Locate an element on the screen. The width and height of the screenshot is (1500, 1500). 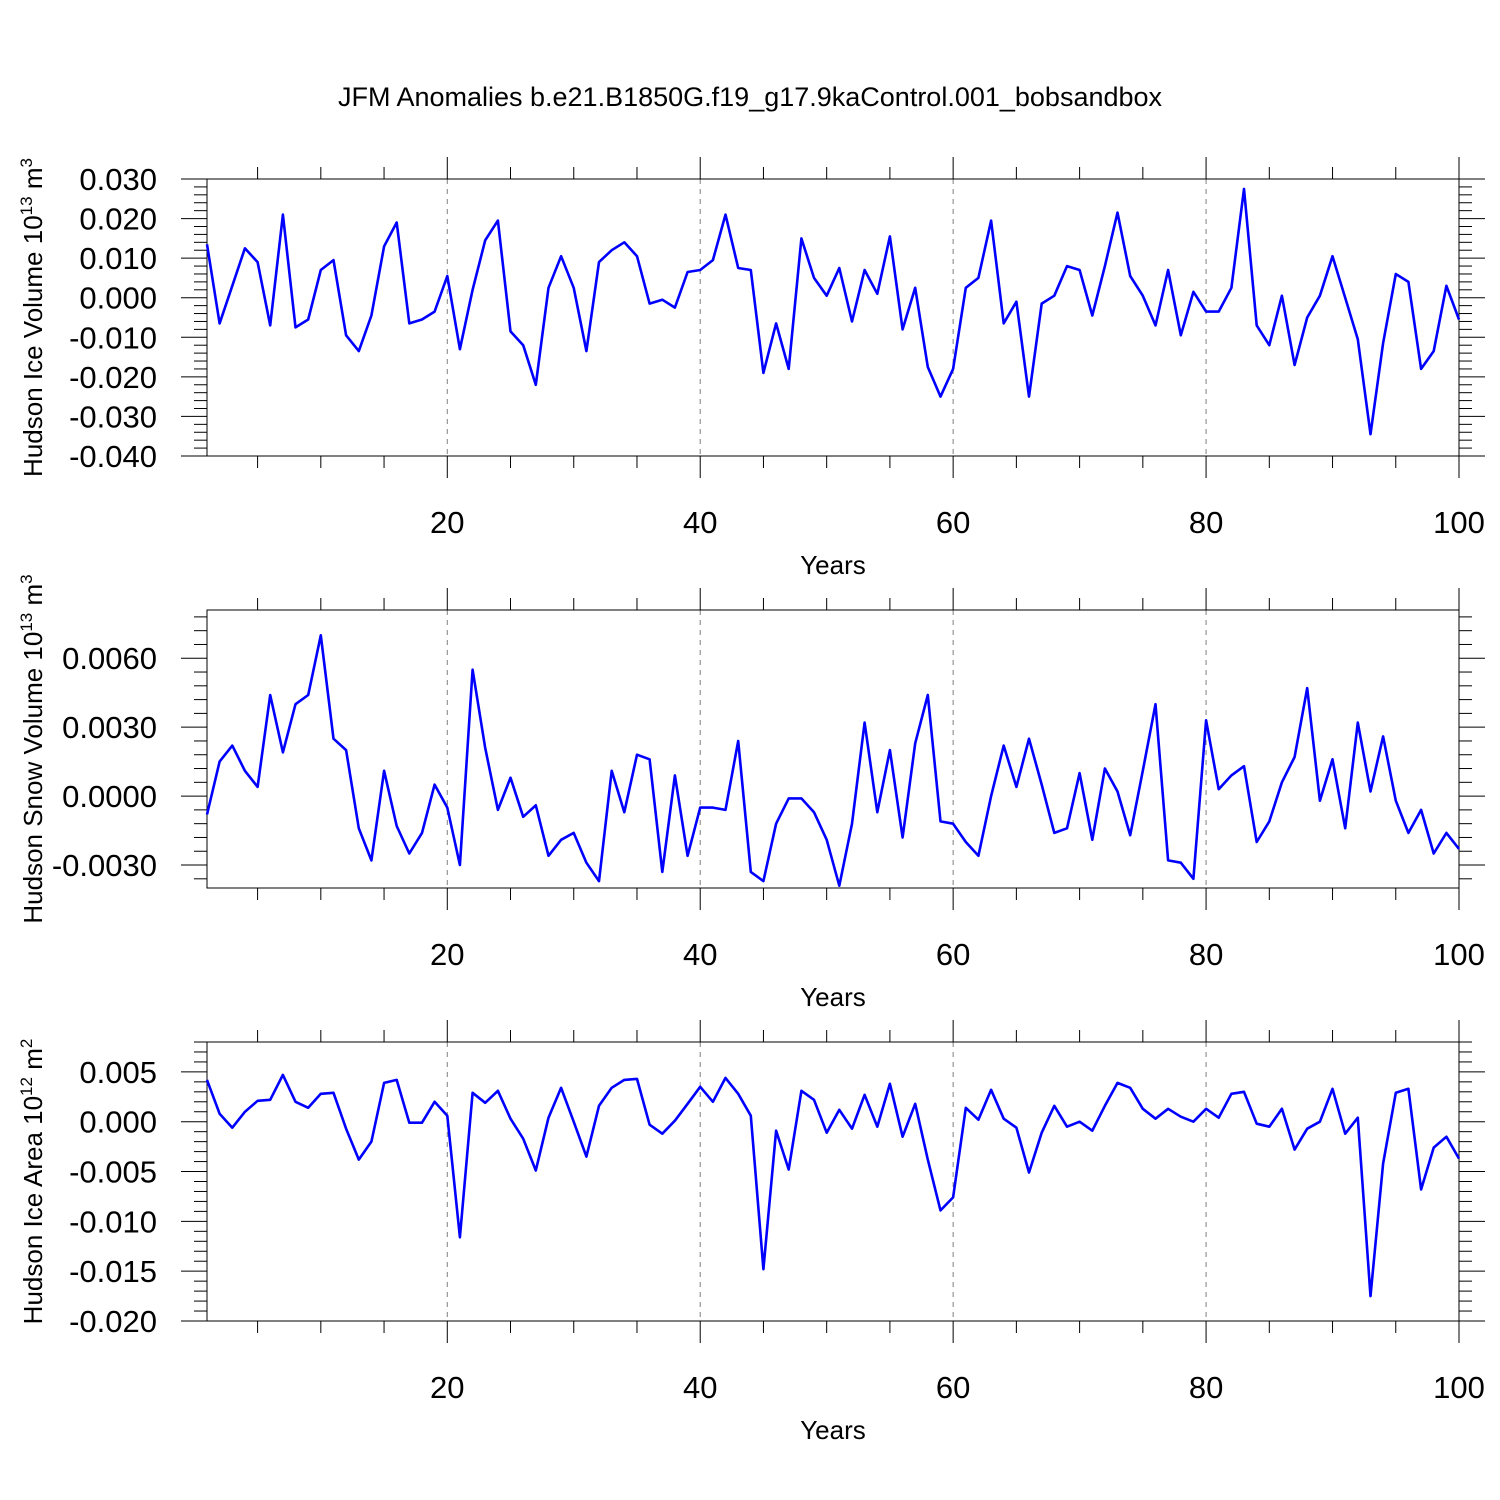
y-tick-label: 0.010 is located at coordinates (118, 258).